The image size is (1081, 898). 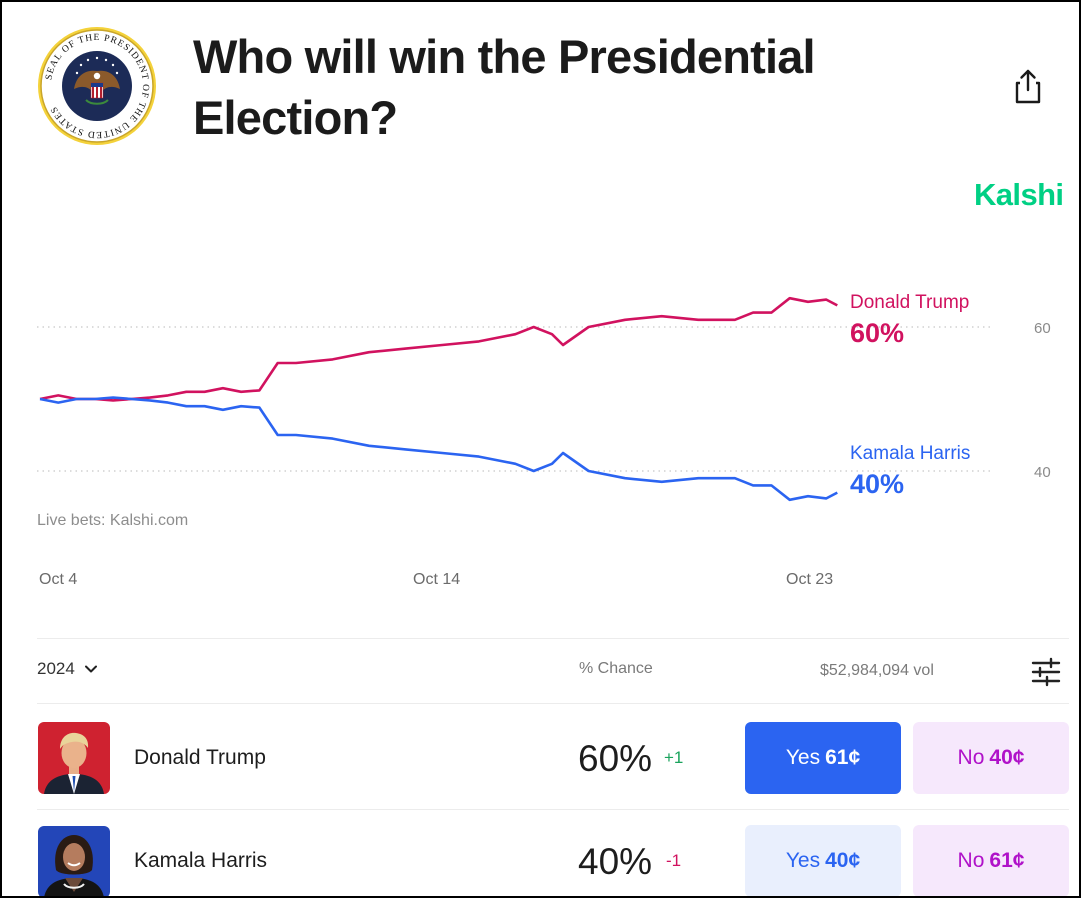 I want to click on series-value-trump: 60%, so click(x=877, y=333).